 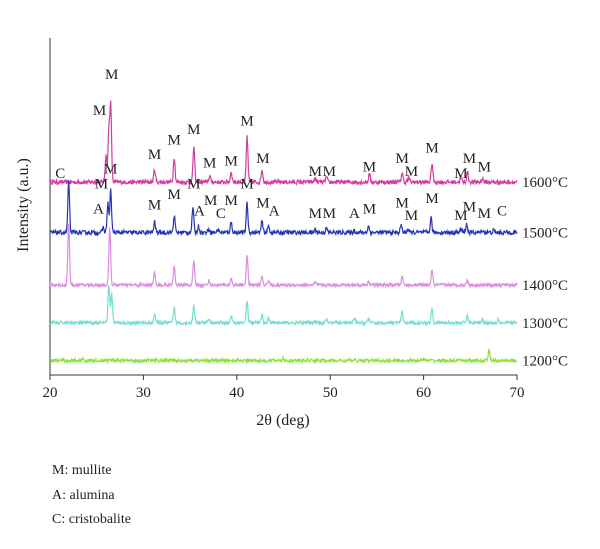 What do you see at coordinates (50, 393) in the screenshot?
I see `x-tick-label: 20` at bounding box center [50, 393].